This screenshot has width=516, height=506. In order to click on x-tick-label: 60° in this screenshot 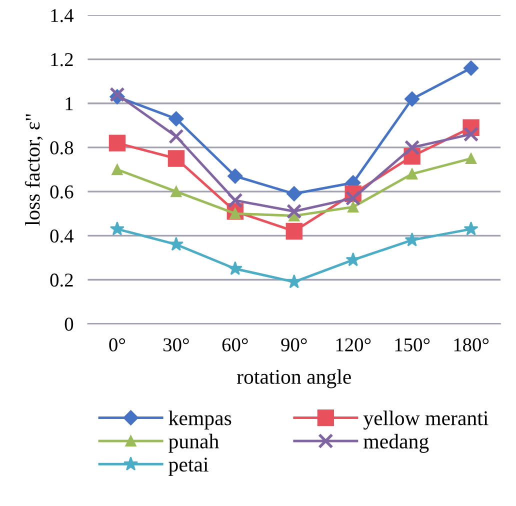, I will do `click(235, 345)`.